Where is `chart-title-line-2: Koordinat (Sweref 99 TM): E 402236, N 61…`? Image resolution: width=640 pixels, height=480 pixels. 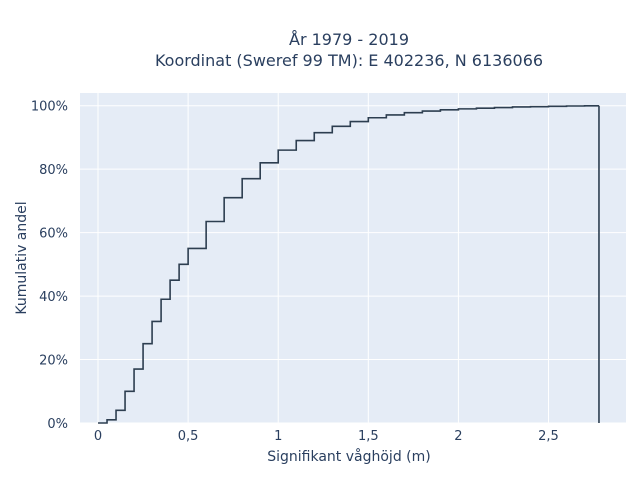
chart-title-line-2: Koordinat (Sweref 99 TM): E 402236, N 61… is located at coordinates (349, 60).